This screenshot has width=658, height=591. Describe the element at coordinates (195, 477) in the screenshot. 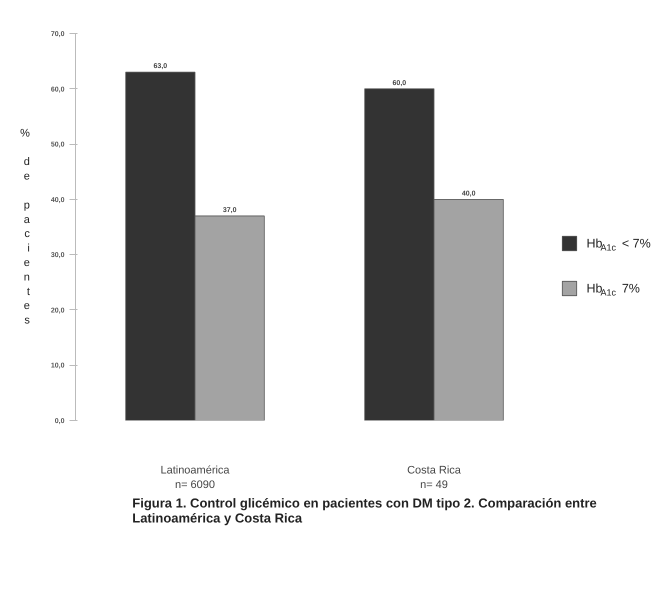

I see `x-tick-label: Latinoamérica n= 6090` at that location.